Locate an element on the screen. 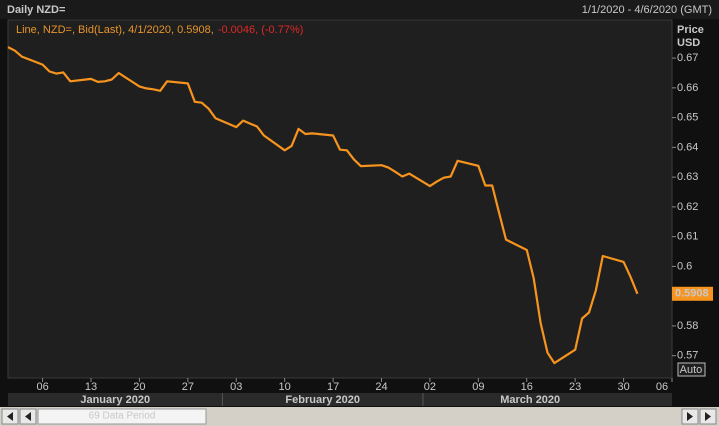 This screenshot has width=719, height=426. y-tick-label: 0.61 is located at coordinates (687, 237).